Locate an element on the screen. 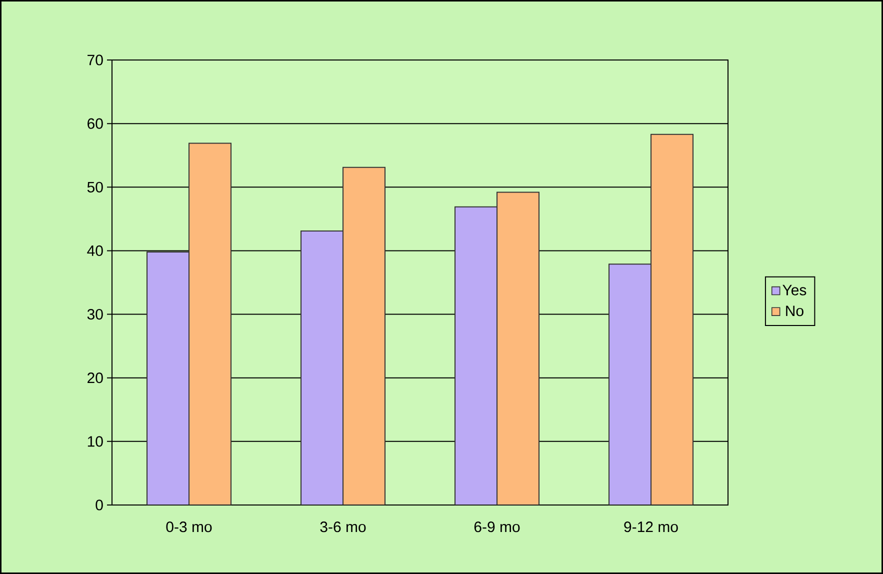 The width and height of the screenshot is (883, 574). y-tick-label: 20 is located at coordinates (95, 378).